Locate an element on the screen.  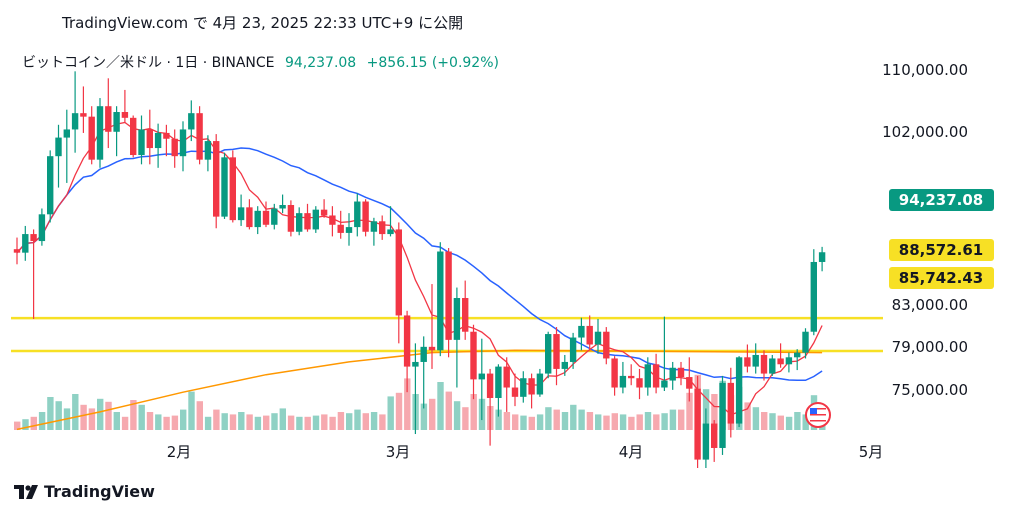
tradingview-brand: TradingView is located at coordinates (84, 491).